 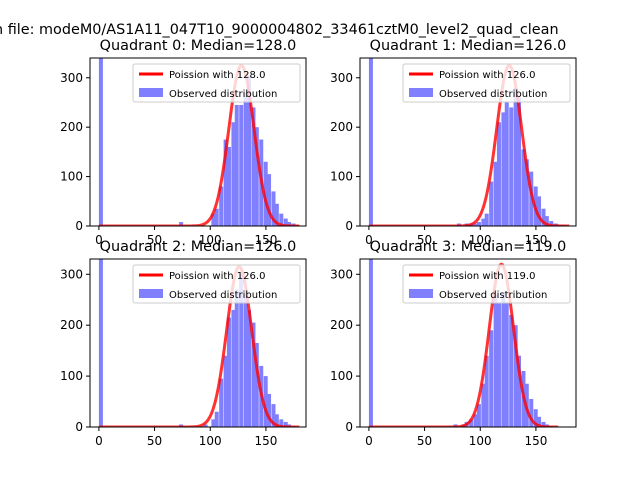 I want to click on legend: Poission with 126.0 Observed distribution, so click(x=486, y=83).